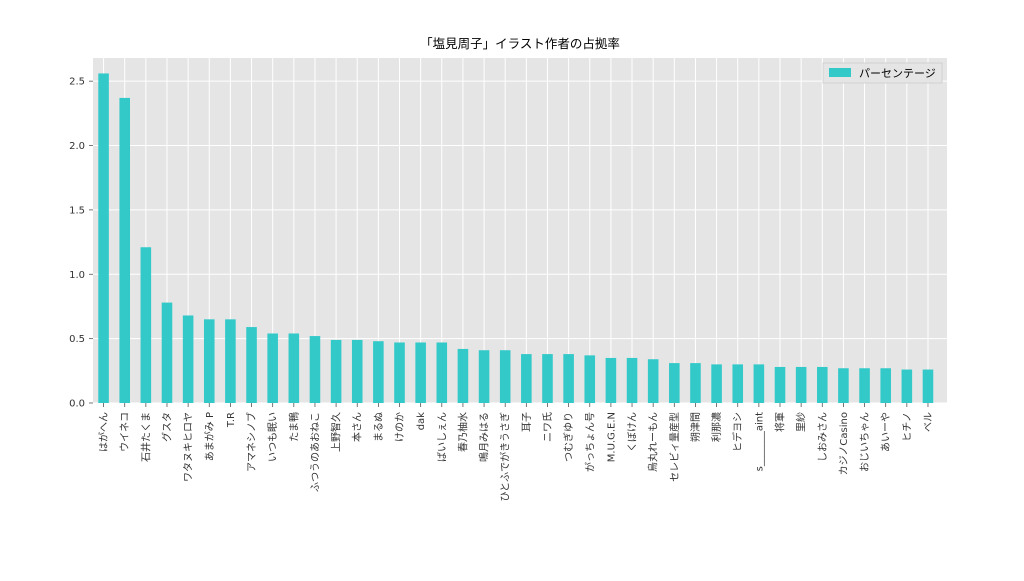 The width and height of the screenshot is (1024, 581). What do you see at coordinates (315, 452) in the screenshot?
I see `x-tick-label: ふつうのあおねこ` at bounding box center [315, 452].